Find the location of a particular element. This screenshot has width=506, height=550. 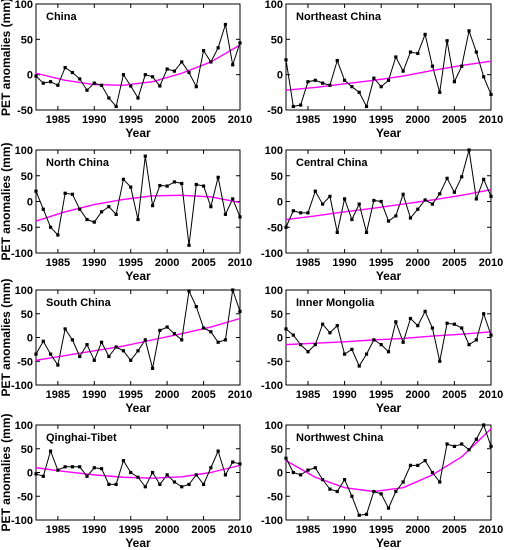

x-tick-label: 2005 is located at coordinates (203, 395).